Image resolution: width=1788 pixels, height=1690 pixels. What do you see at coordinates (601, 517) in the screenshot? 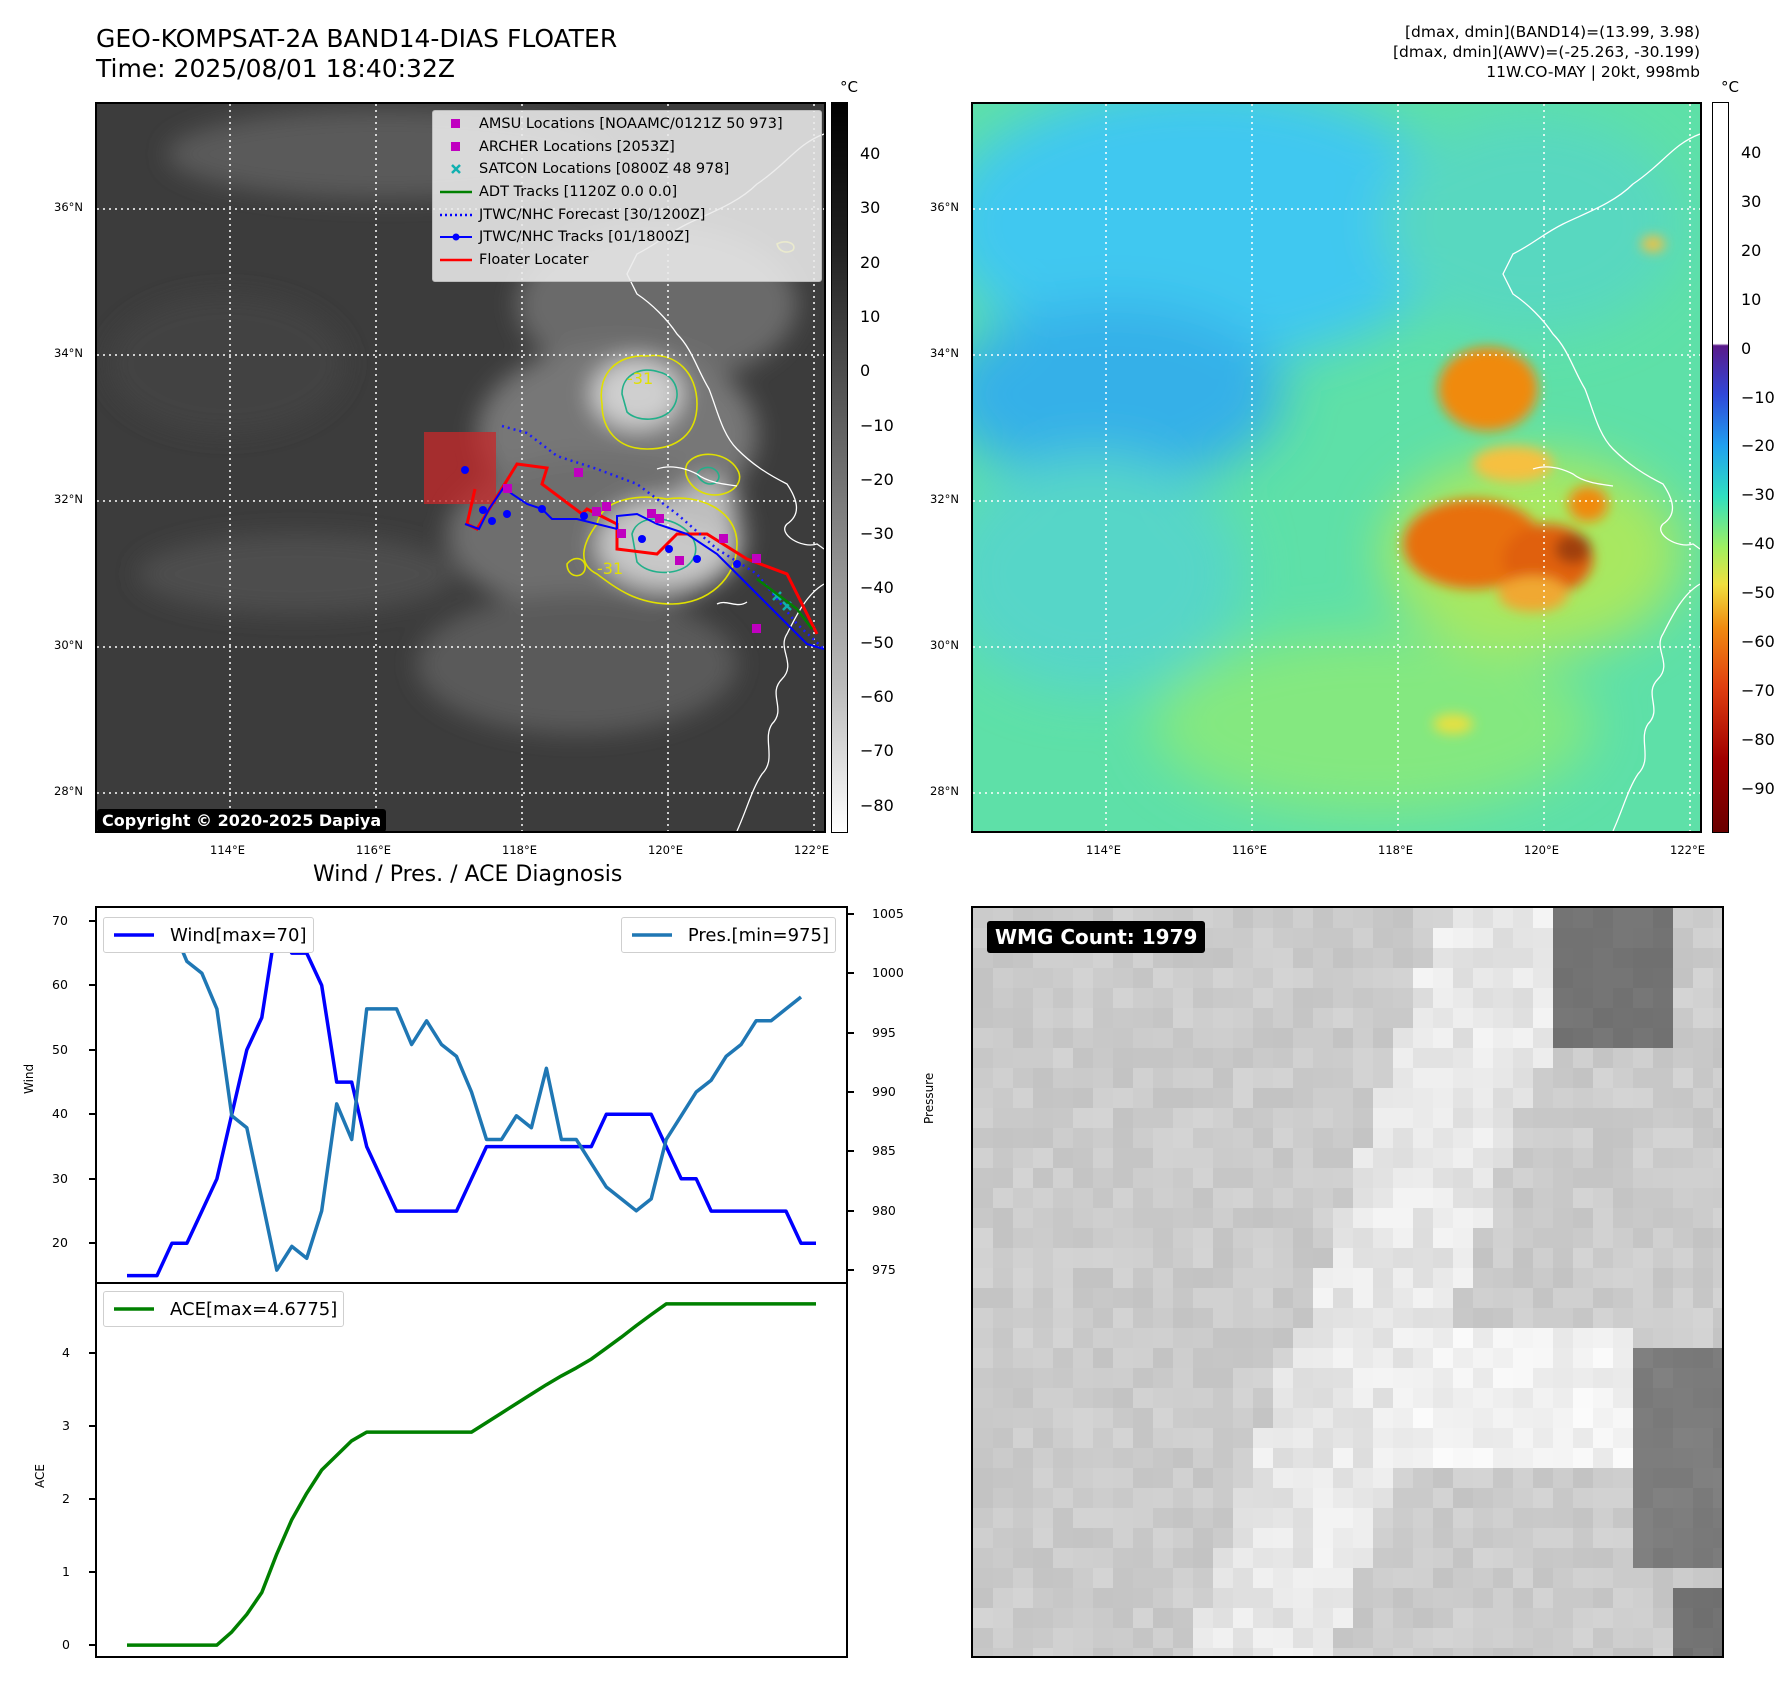
I see `jtwc-track-points` at bounding box center [601, 517].